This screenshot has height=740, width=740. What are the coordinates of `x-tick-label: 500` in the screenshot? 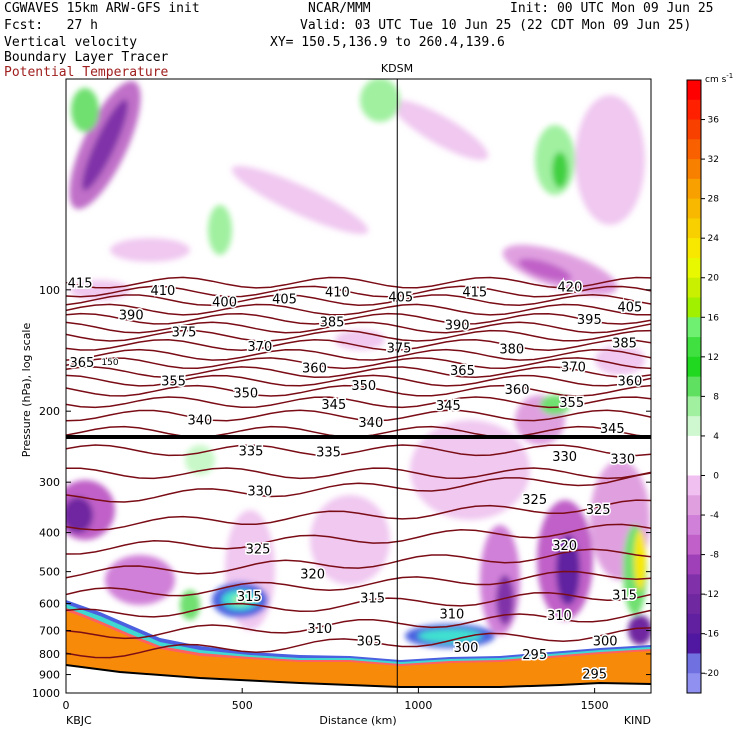 It's located at (242, 705).